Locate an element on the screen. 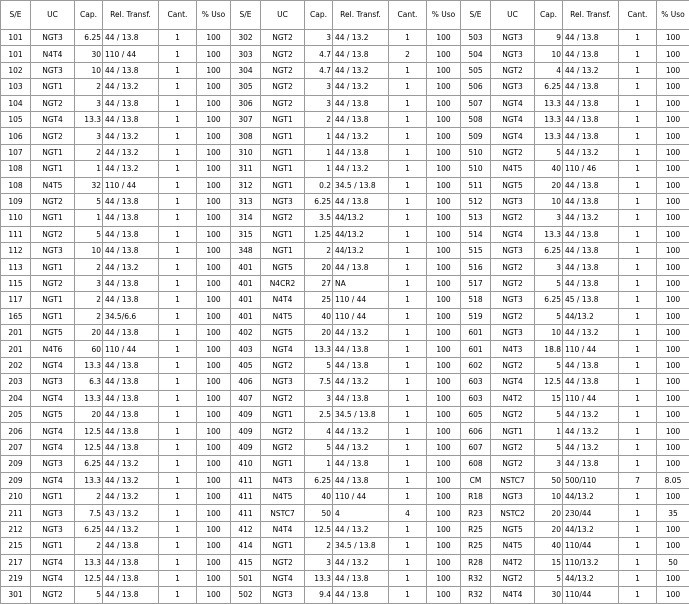  table-cell: 314 is located at coordinates (245, 218).